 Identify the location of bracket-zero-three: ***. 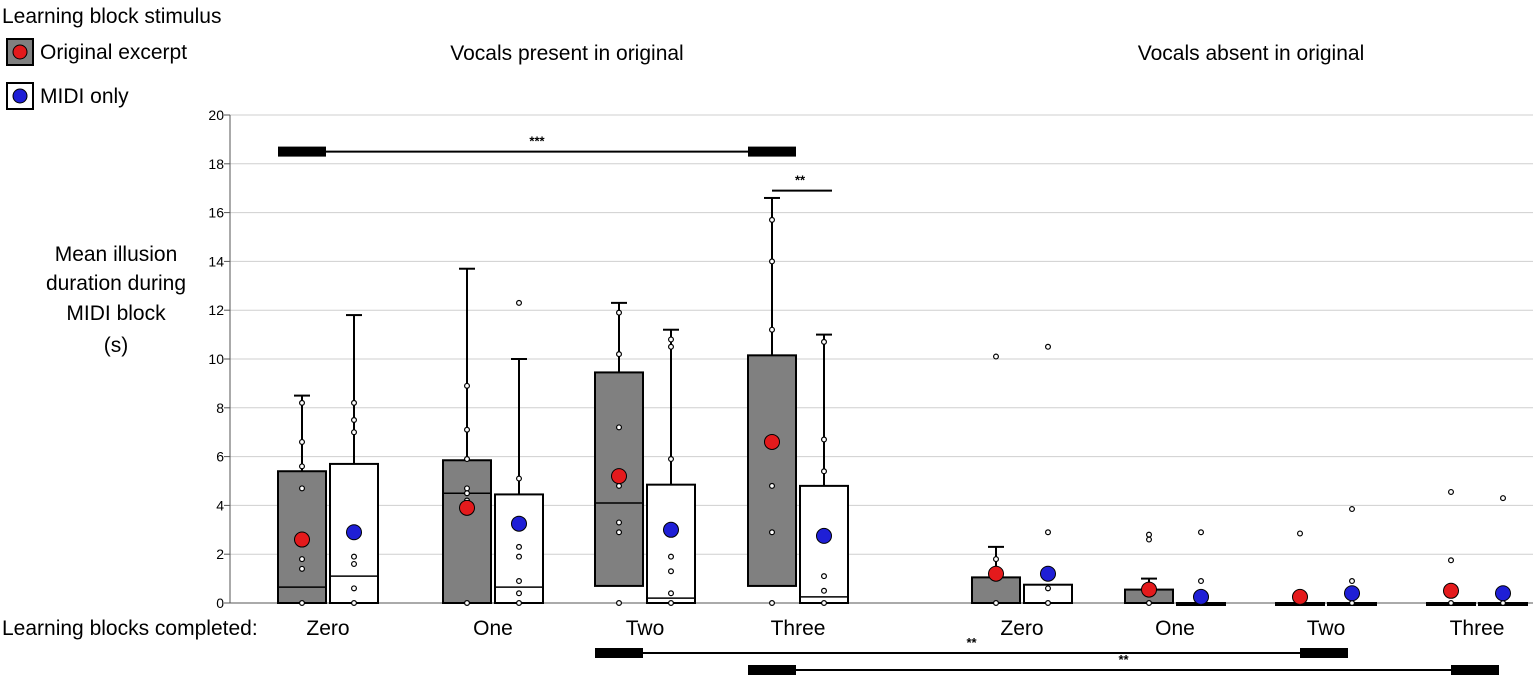
(537, 145).